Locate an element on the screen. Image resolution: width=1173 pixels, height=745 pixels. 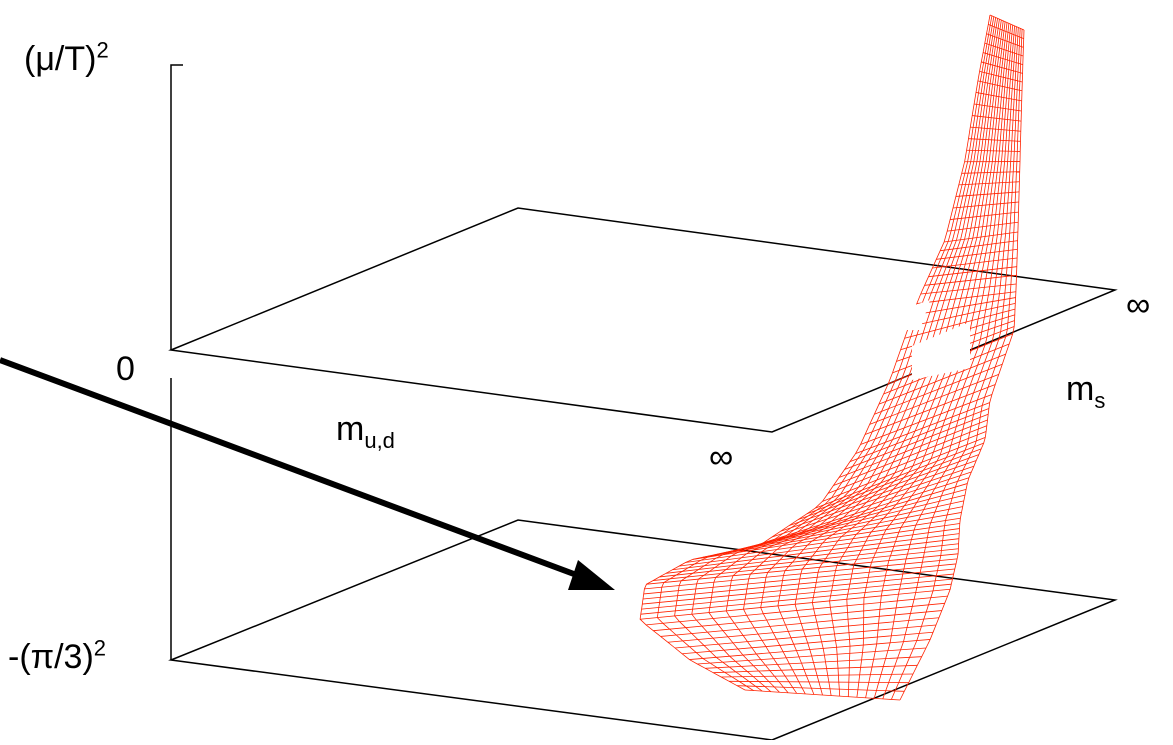
zero-tick-label: 0 is located at coordinates (125, 369).